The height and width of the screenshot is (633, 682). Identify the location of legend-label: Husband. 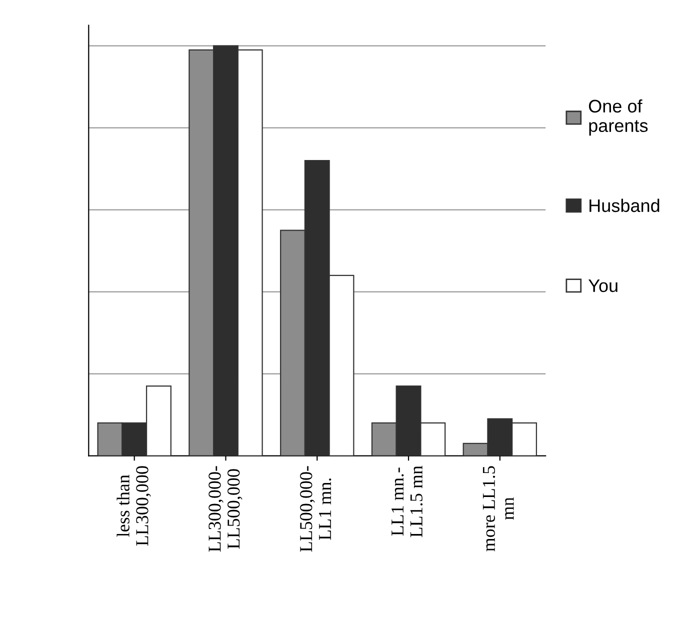
(625, 205).